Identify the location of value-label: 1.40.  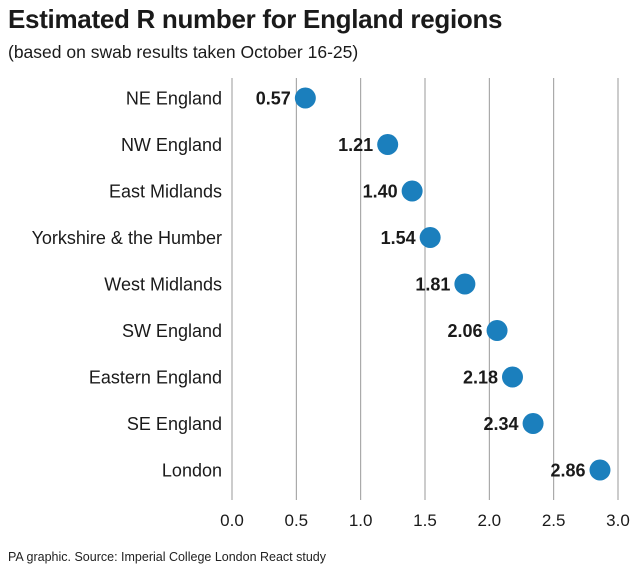
(380, 192).